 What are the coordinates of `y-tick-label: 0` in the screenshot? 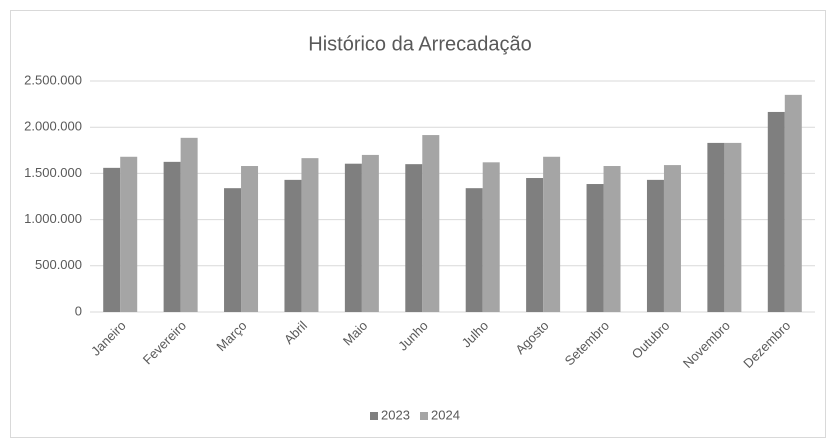 It's located at (78, 310).